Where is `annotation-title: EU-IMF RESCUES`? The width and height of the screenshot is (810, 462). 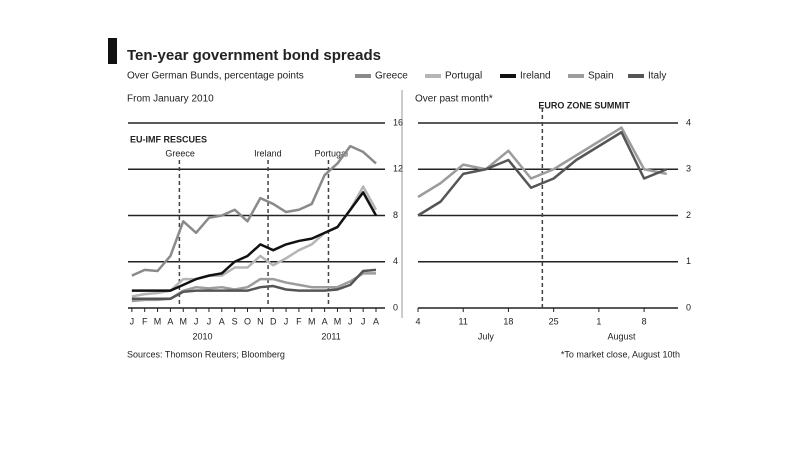
annotation-title: EU-IMF RESCUES is located at coordinates (168, 139).